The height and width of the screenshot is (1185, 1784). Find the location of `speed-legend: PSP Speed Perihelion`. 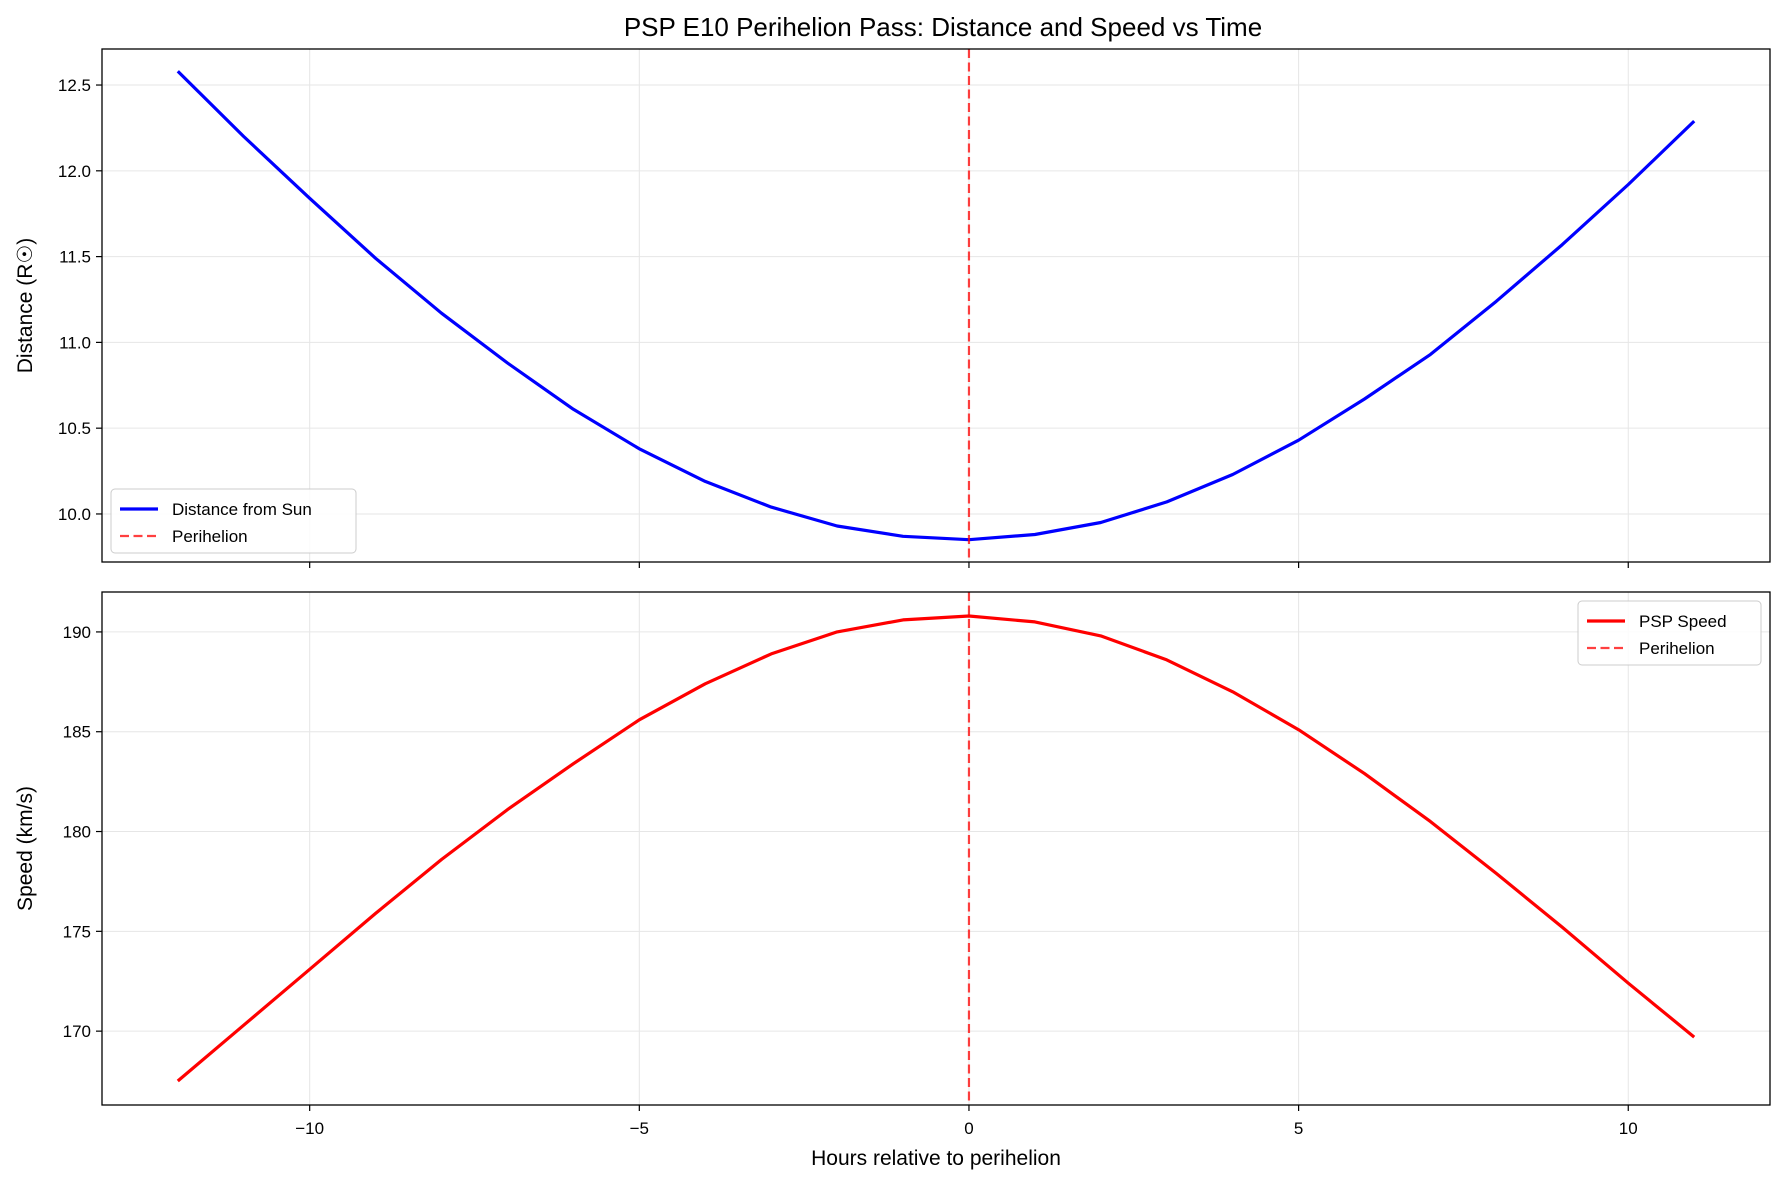

speed-legend: PSP Speed Perihelion is located at coordinates (1669, 633).